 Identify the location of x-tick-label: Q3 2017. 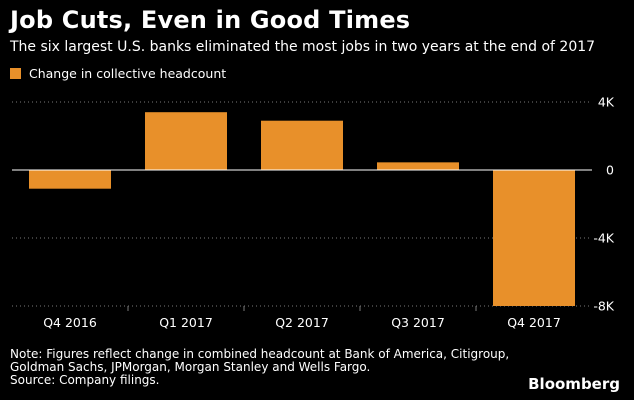
(418, 322).